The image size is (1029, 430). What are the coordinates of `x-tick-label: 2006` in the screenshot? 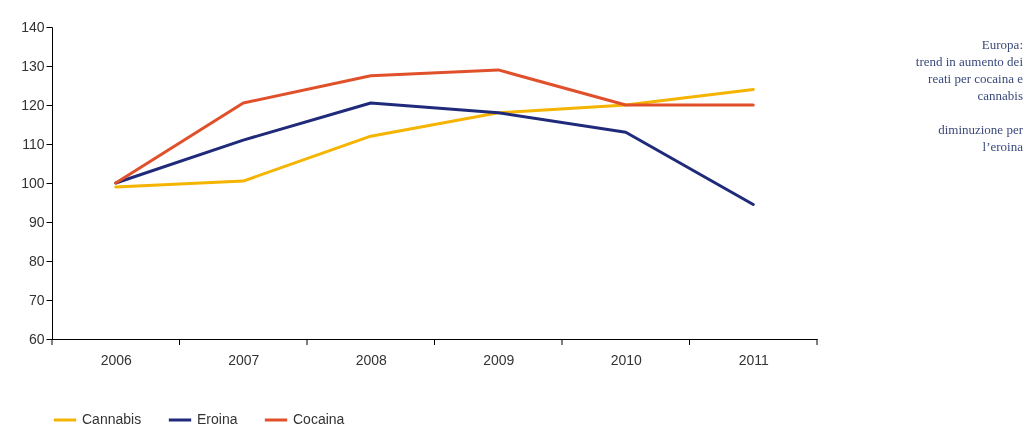 It's located at (116, 359).